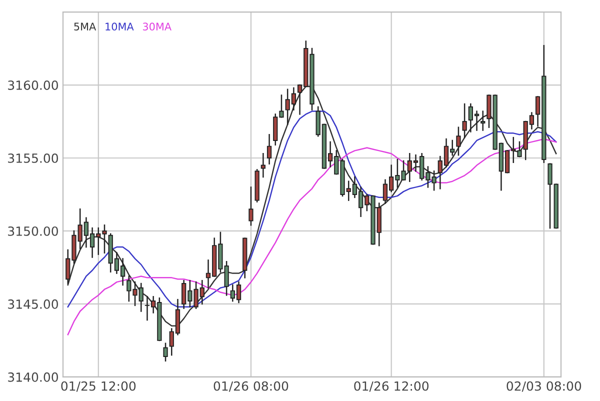 The height and width of the screenshot is (401, 600). Describe the element at coordinates (33, 158) in the screenshot. I see `y-tick-label: 3155.00` at that location.